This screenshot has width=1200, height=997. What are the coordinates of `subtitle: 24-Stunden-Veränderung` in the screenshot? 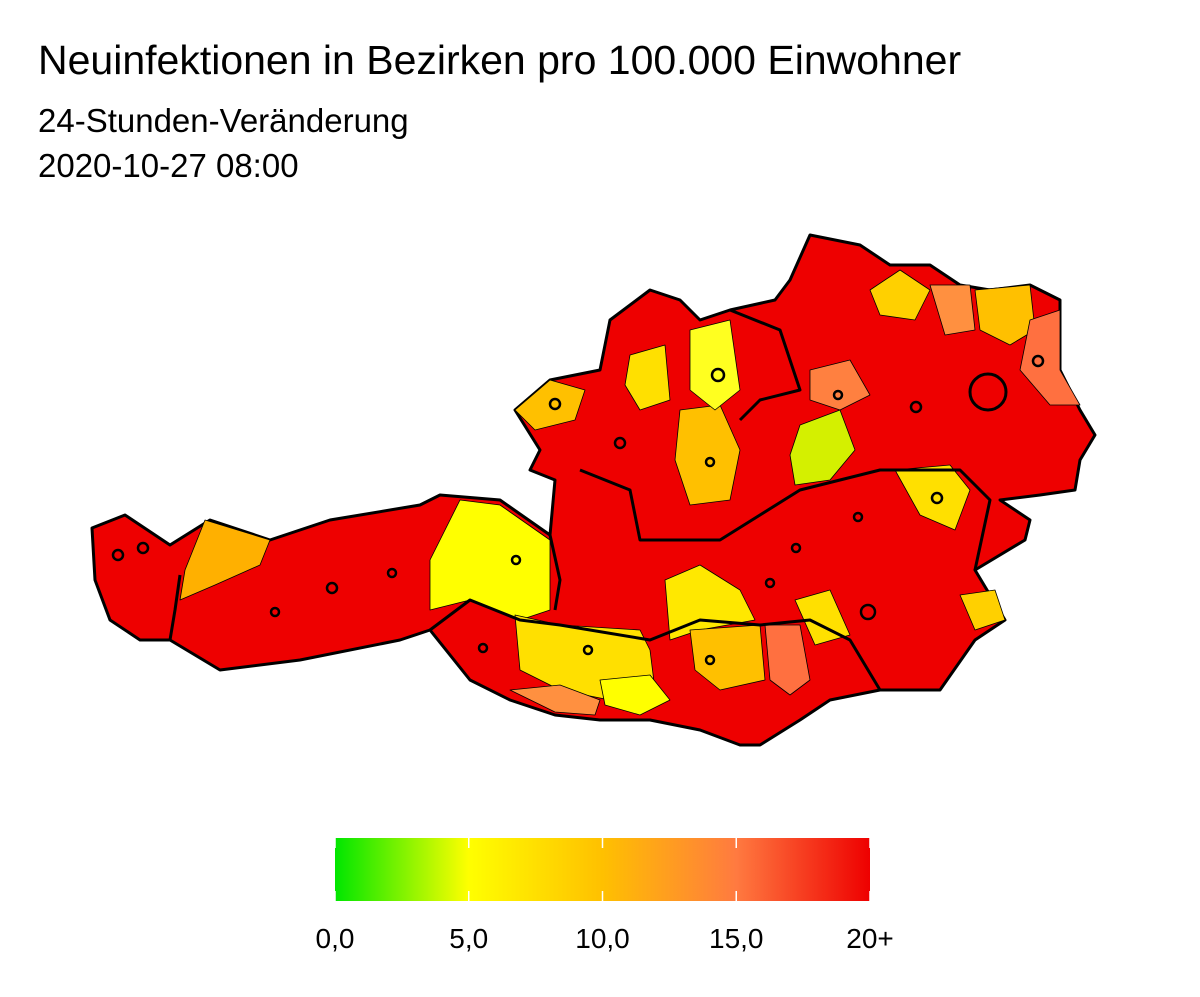 It's located at (223, 120).